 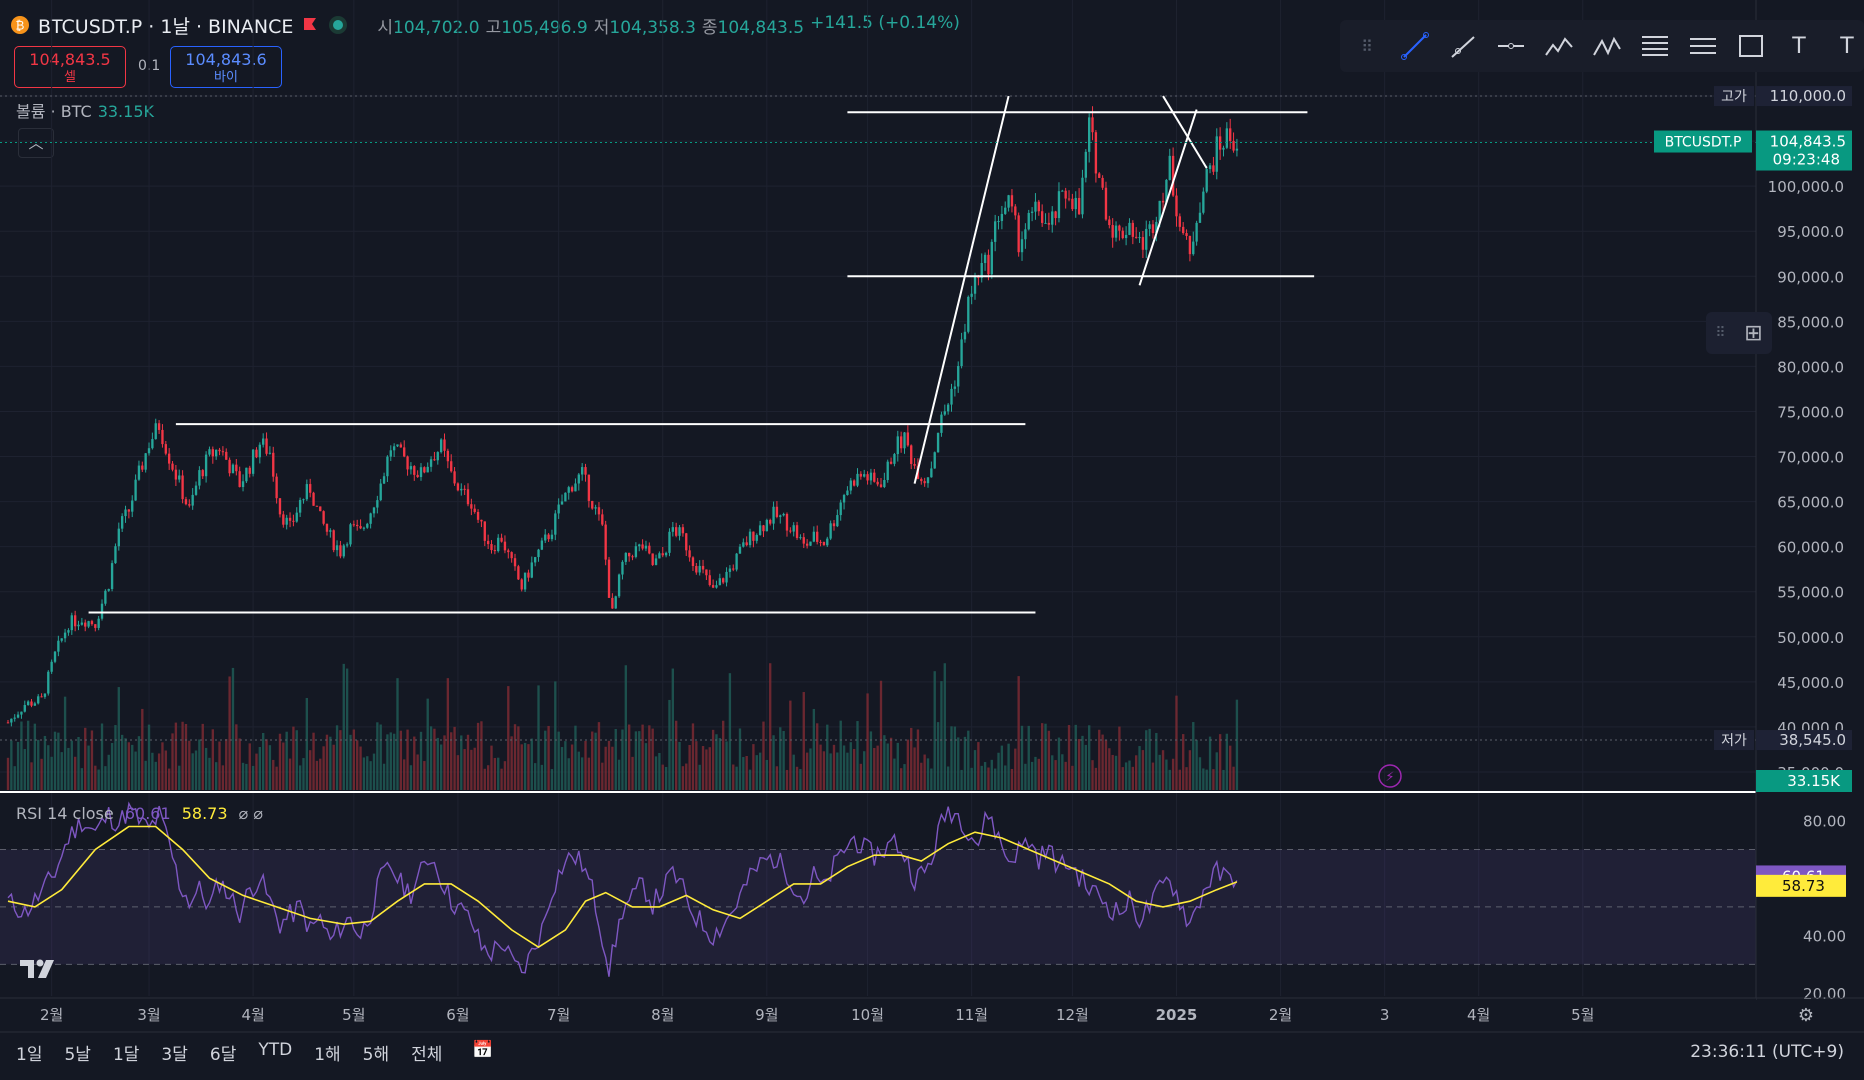 I want to click on horizontal-line-icon, so click(x=1511, y=46).